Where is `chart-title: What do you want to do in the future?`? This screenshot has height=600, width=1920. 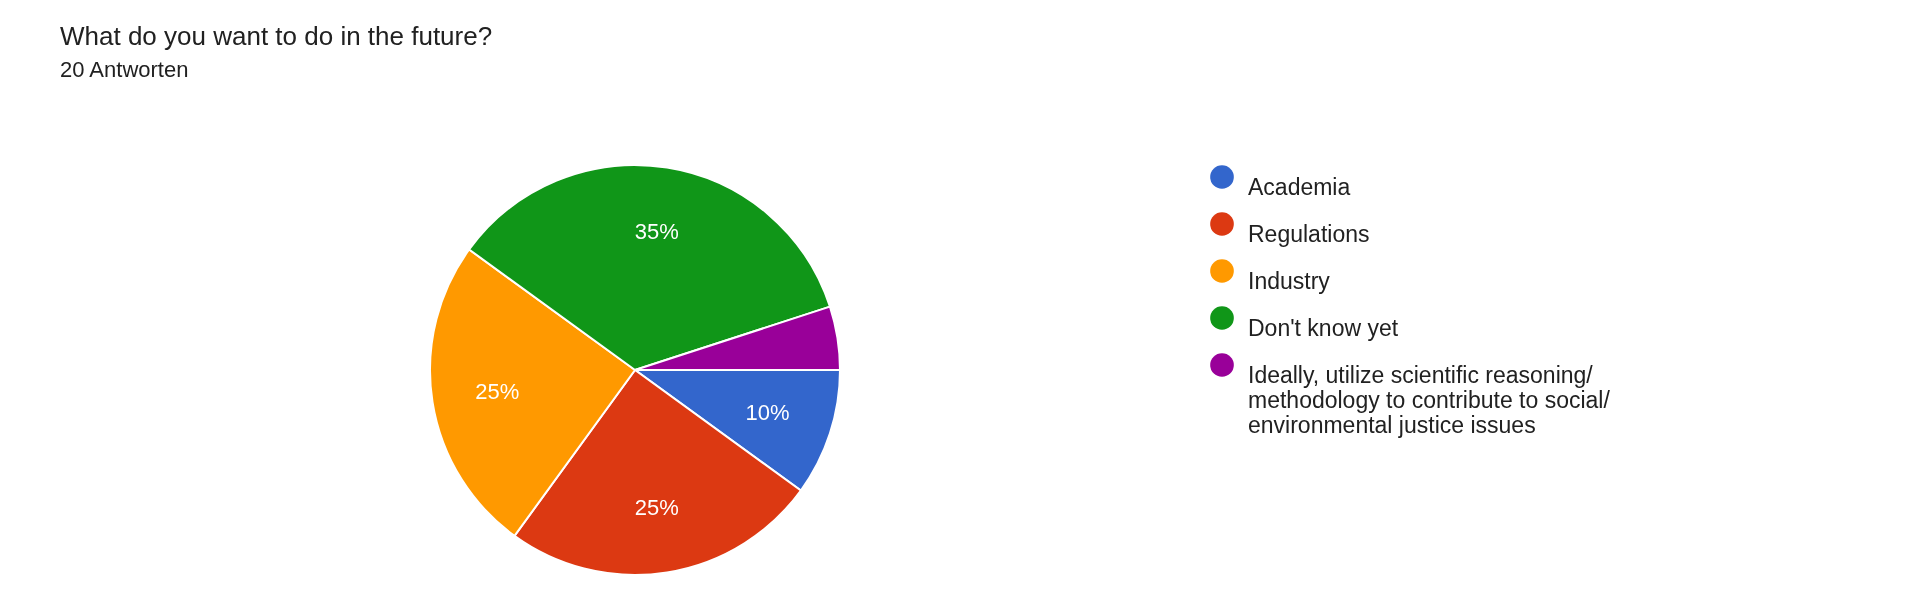 chart-title: What do you want to do in the future? is located at coordinates (276, 36).